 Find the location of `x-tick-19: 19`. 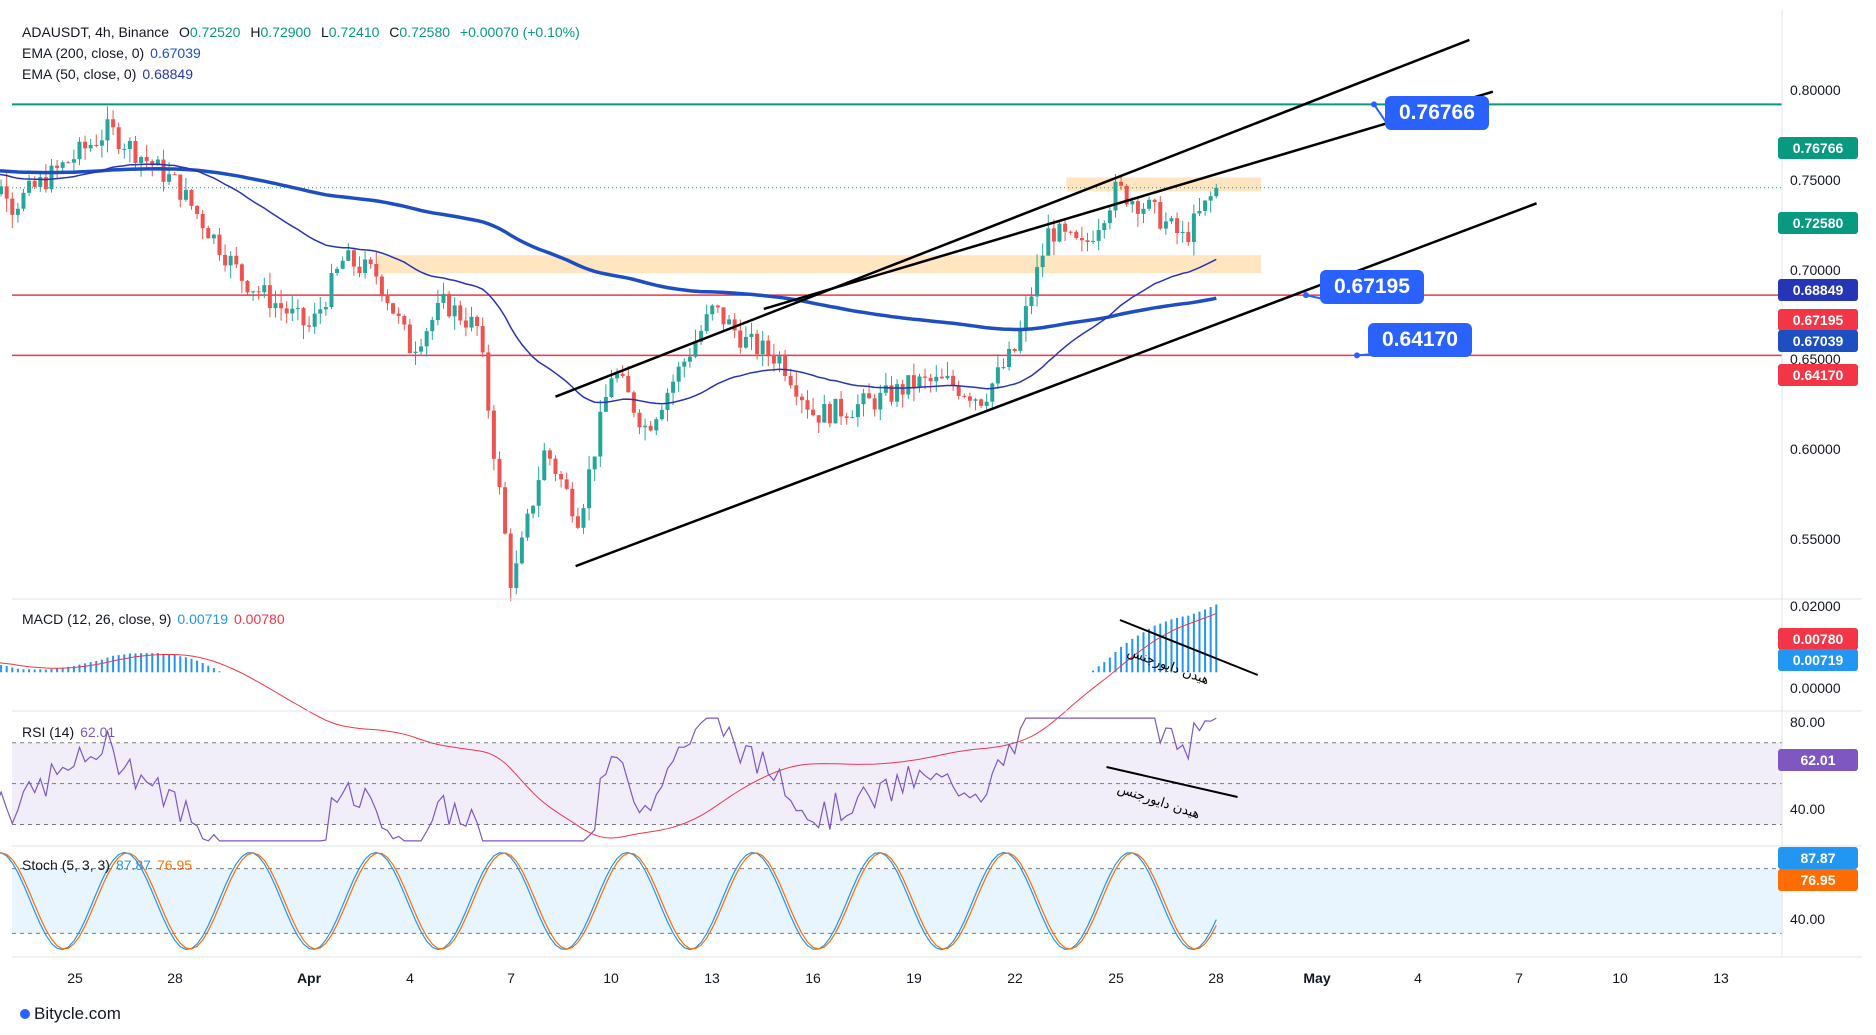

x-tick-19: 19 is located at coordinates (914, 978).